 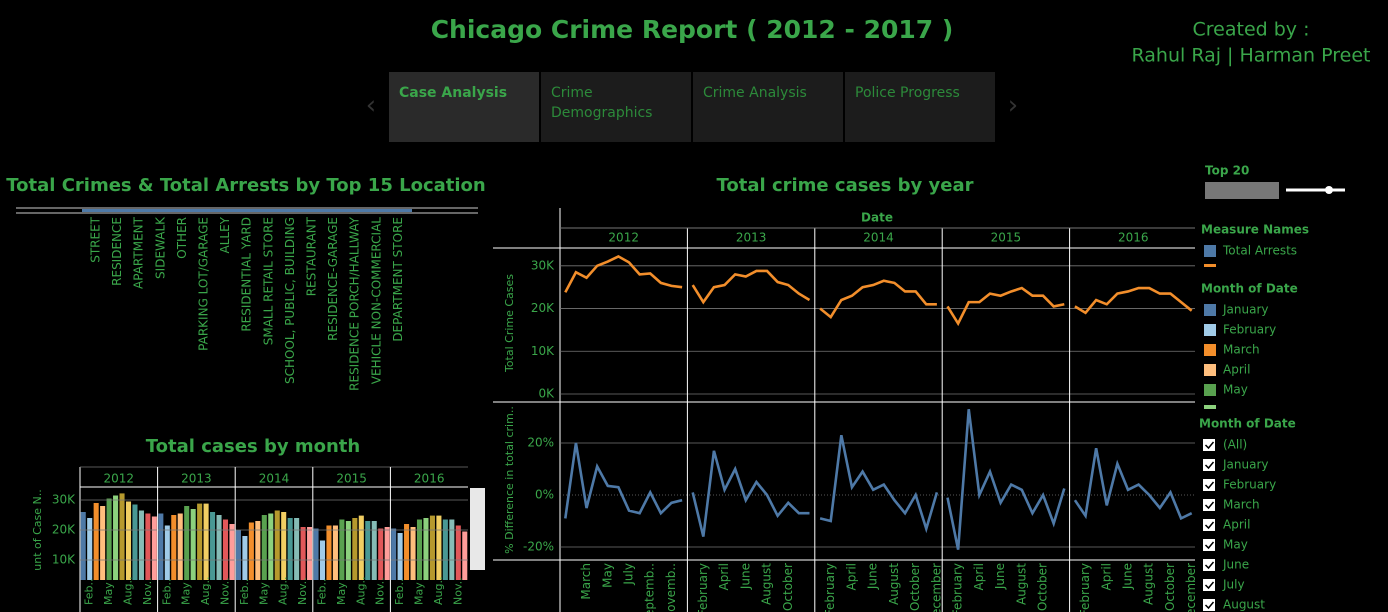 I want to click on tab-label: Demographics, so click(x=601, y=113).